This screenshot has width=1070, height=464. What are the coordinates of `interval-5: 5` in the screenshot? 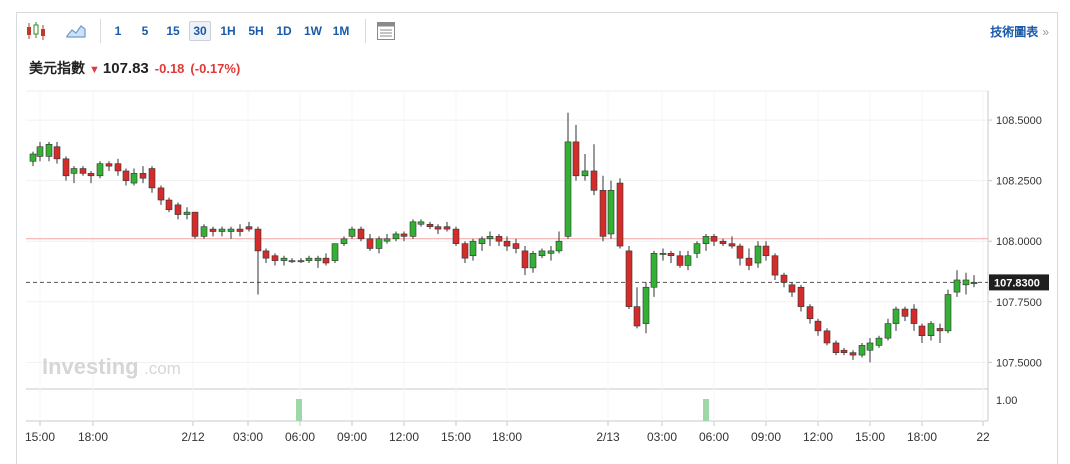 It's located at (145, 31).